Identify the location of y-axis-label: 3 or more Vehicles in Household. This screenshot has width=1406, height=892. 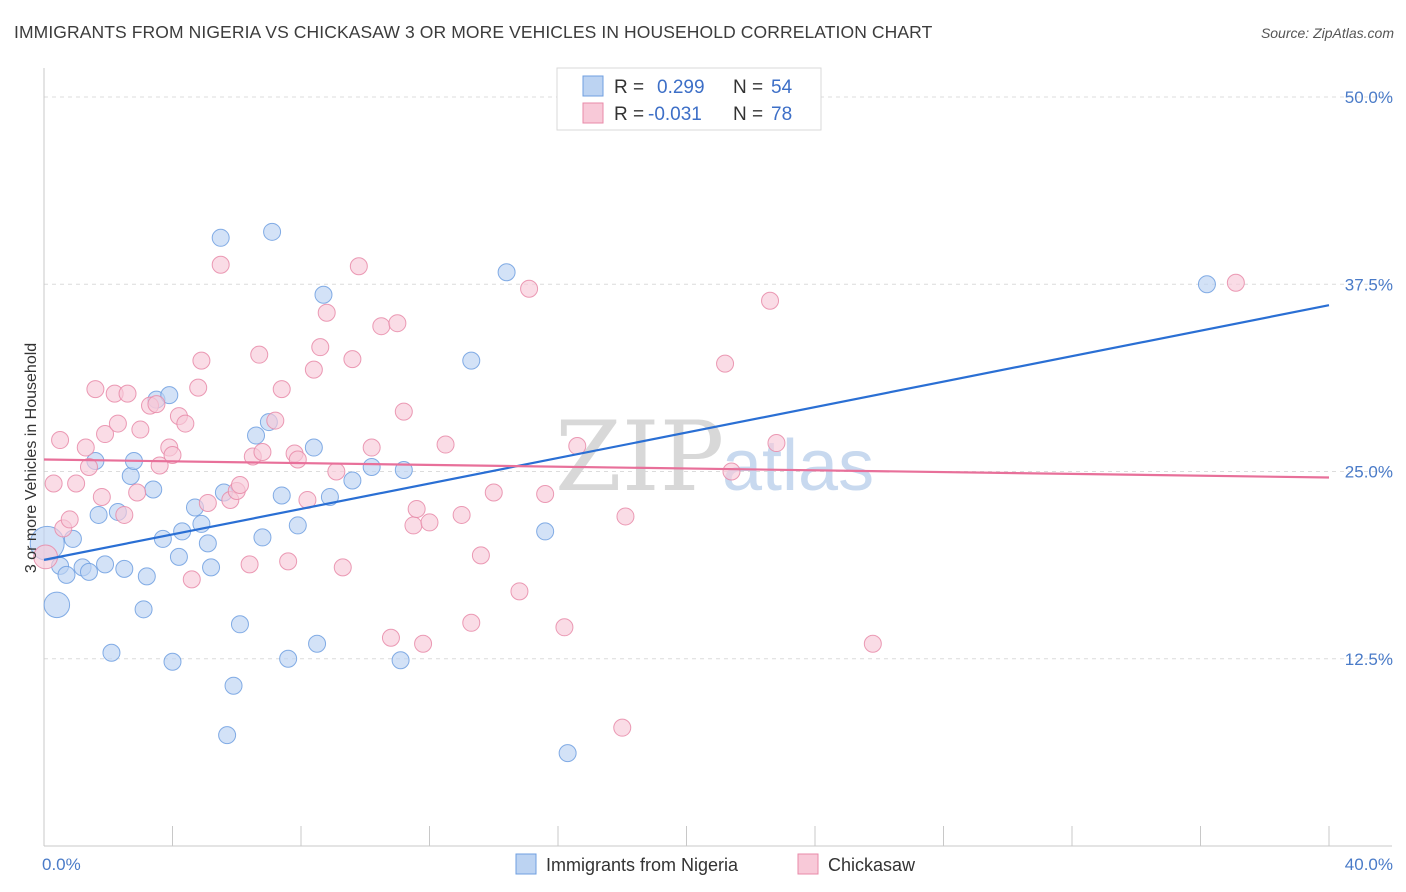
(31, 458).